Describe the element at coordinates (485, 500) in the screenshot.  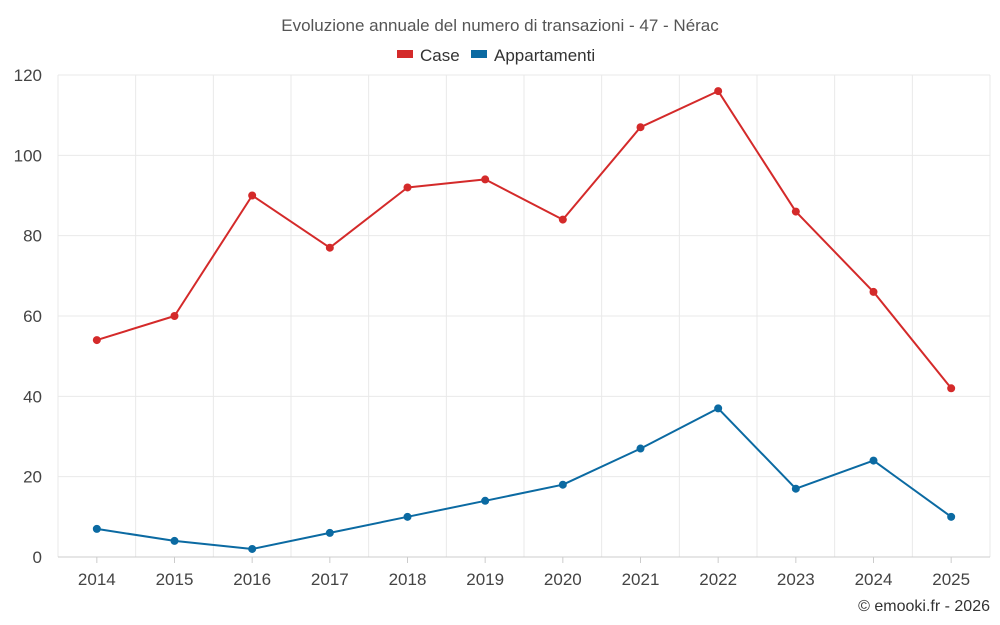
I see `data-point-appartamenti-2019` at that location.